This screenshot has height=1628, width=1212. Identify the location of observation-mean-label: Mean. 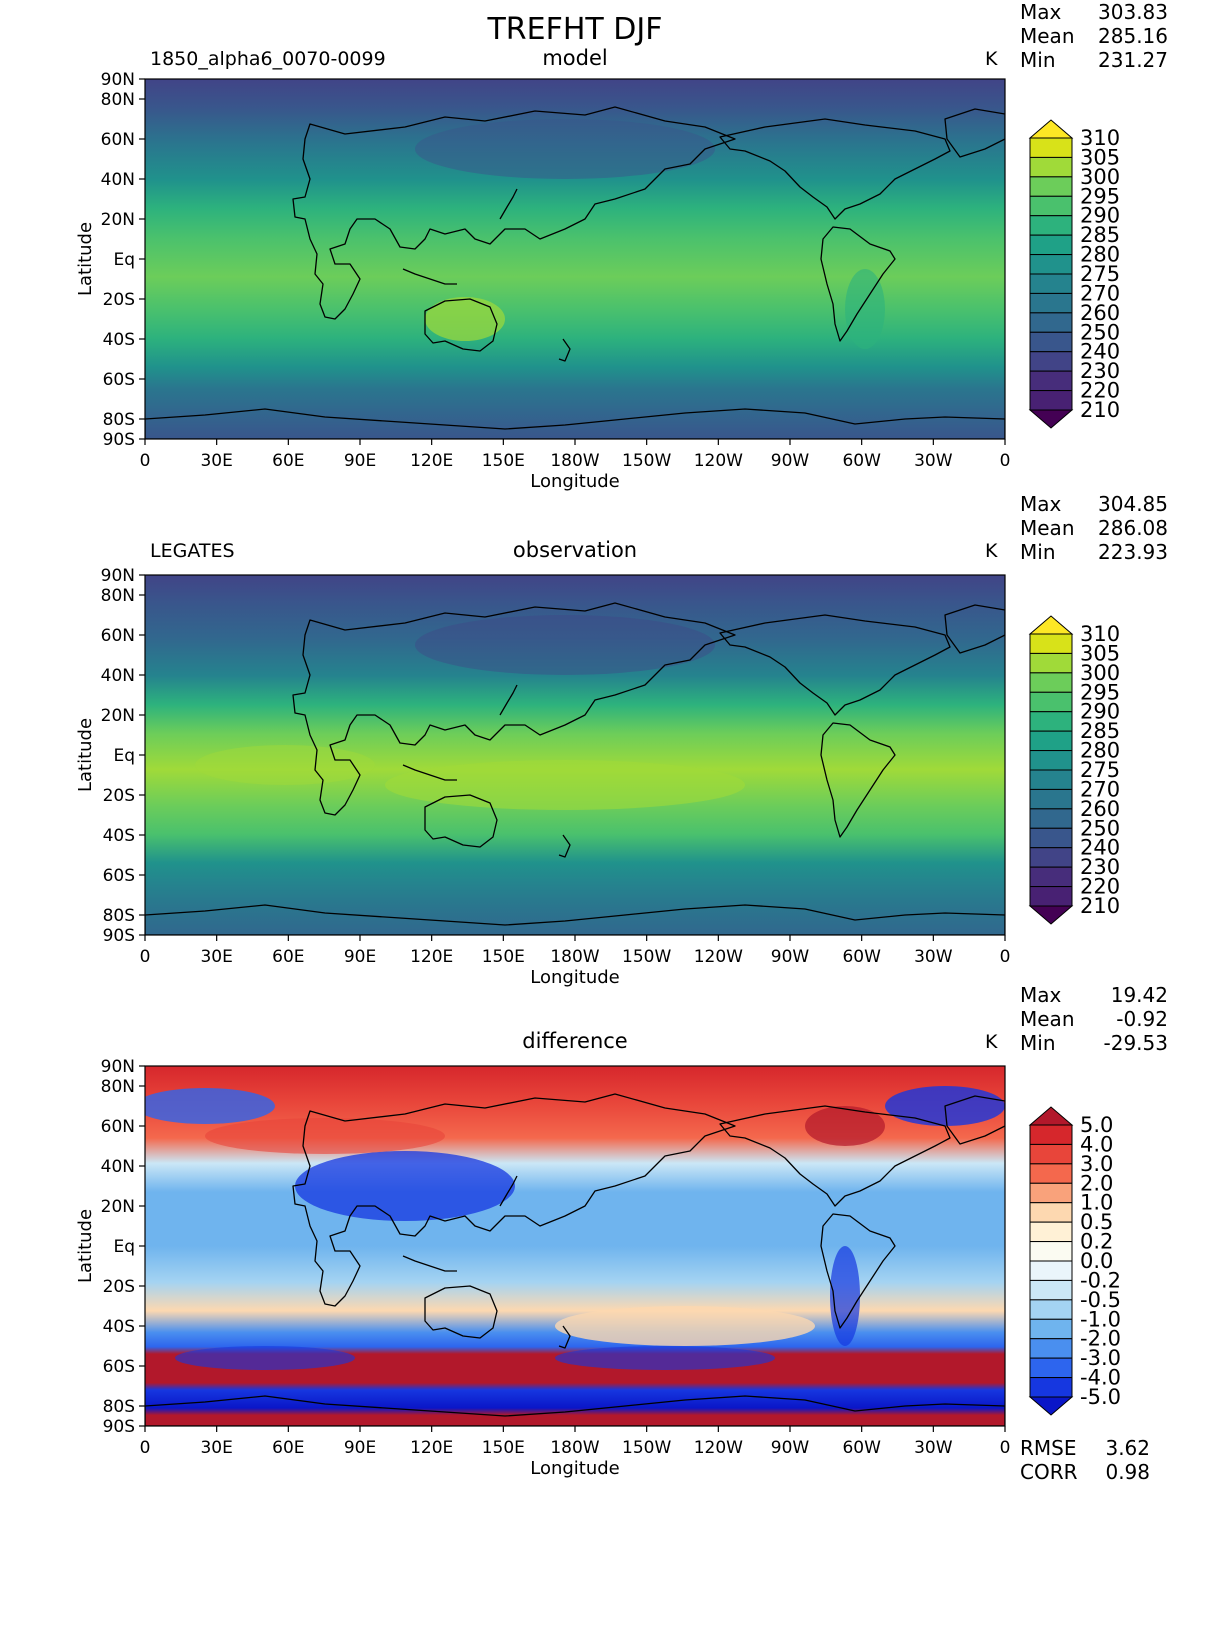
(1047, 528).